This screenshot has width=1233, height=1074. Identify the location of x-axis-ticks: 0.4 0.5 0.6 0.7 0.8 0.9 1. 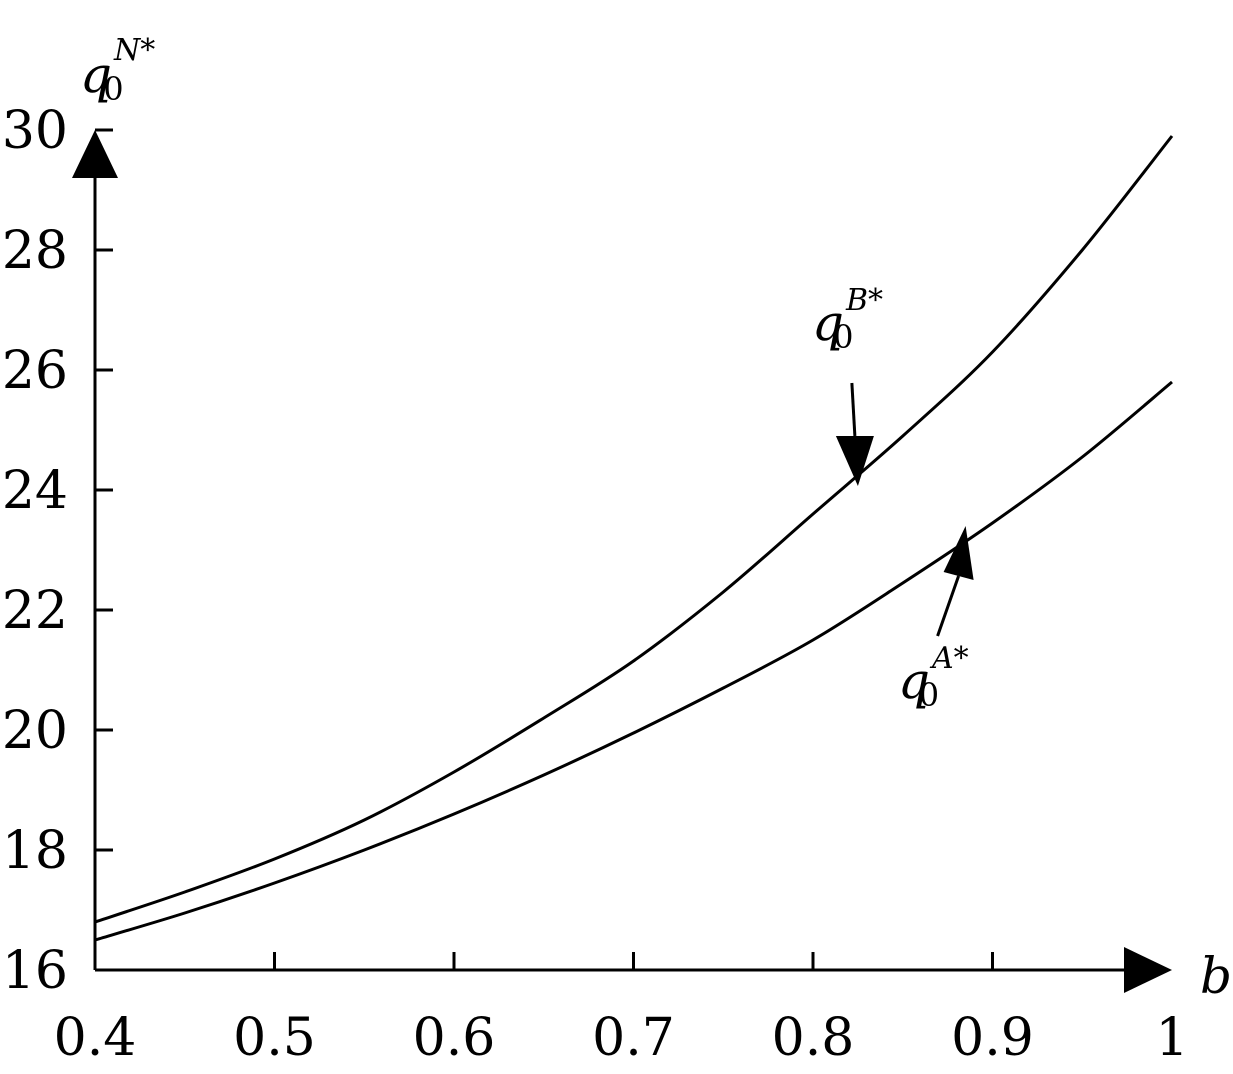
(621, 1010).